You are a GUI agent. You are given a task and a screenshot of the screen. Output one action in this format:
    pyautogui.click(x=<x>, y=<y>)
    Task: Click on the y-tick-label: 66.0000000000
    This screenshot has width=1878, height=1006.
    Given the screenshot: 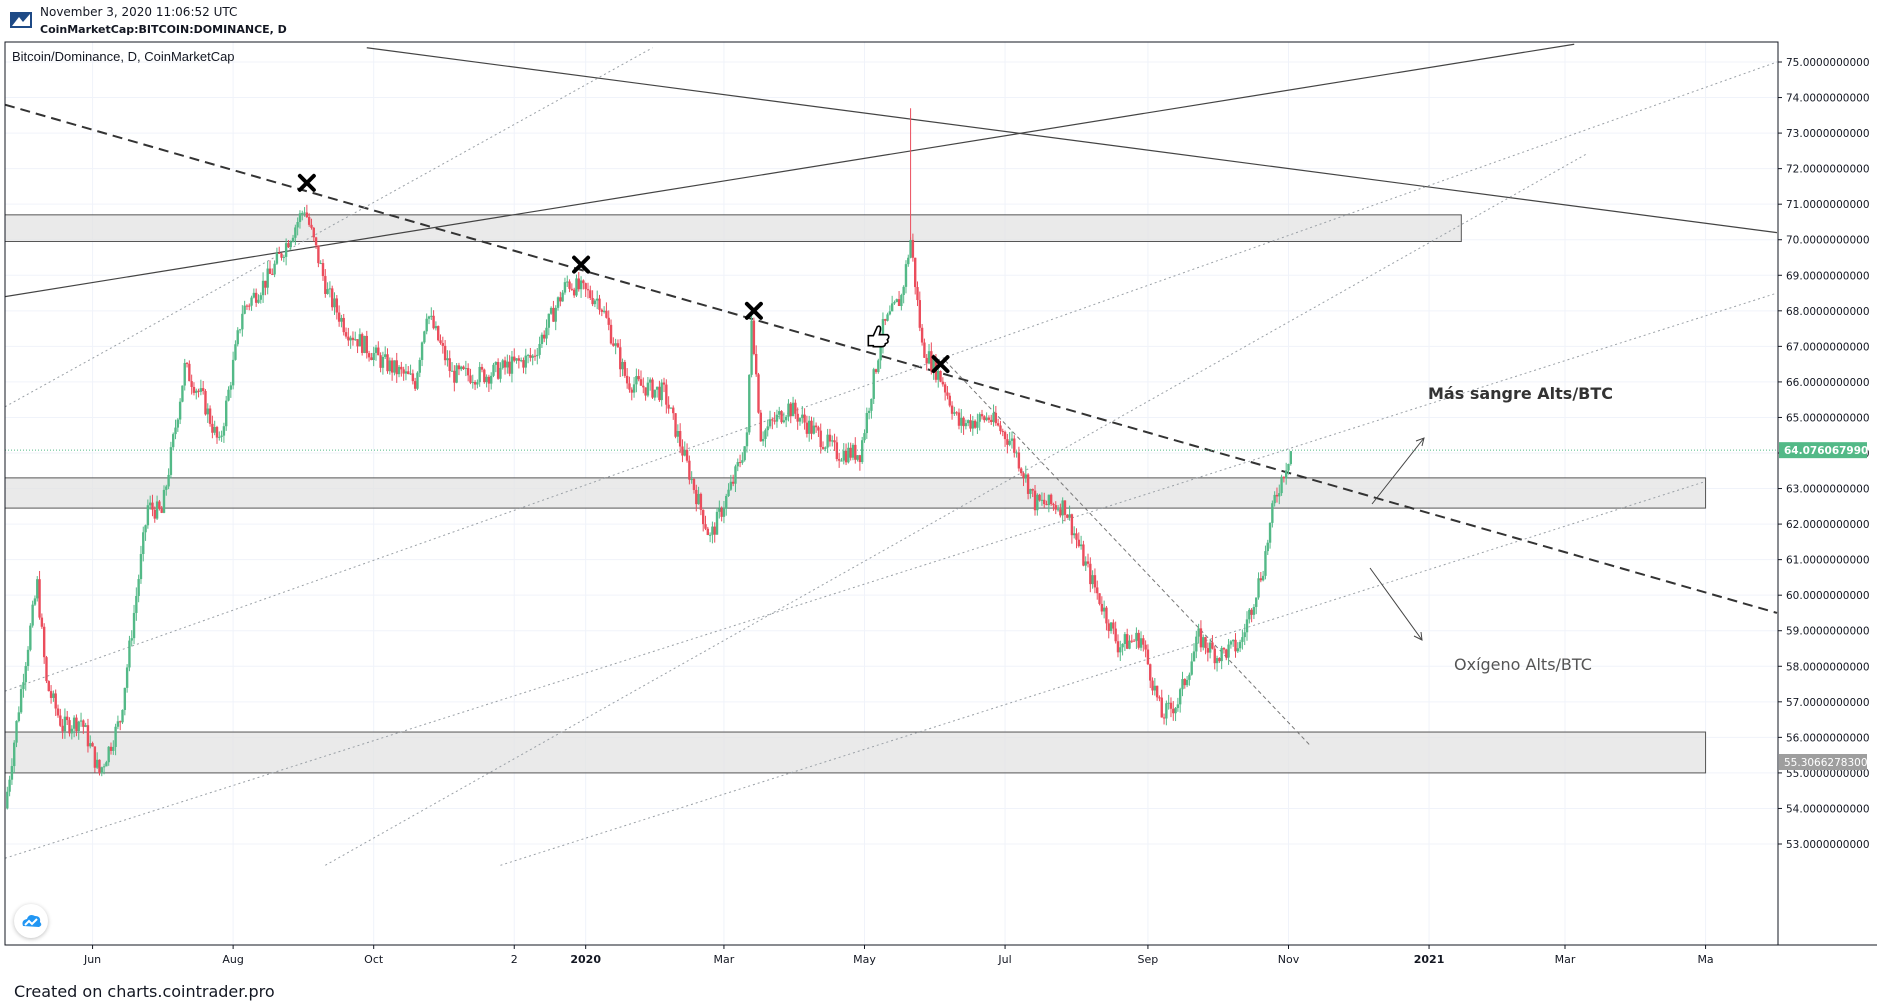 What is the action you would take?
    pyautogui.click(x=1828, y=383)
    